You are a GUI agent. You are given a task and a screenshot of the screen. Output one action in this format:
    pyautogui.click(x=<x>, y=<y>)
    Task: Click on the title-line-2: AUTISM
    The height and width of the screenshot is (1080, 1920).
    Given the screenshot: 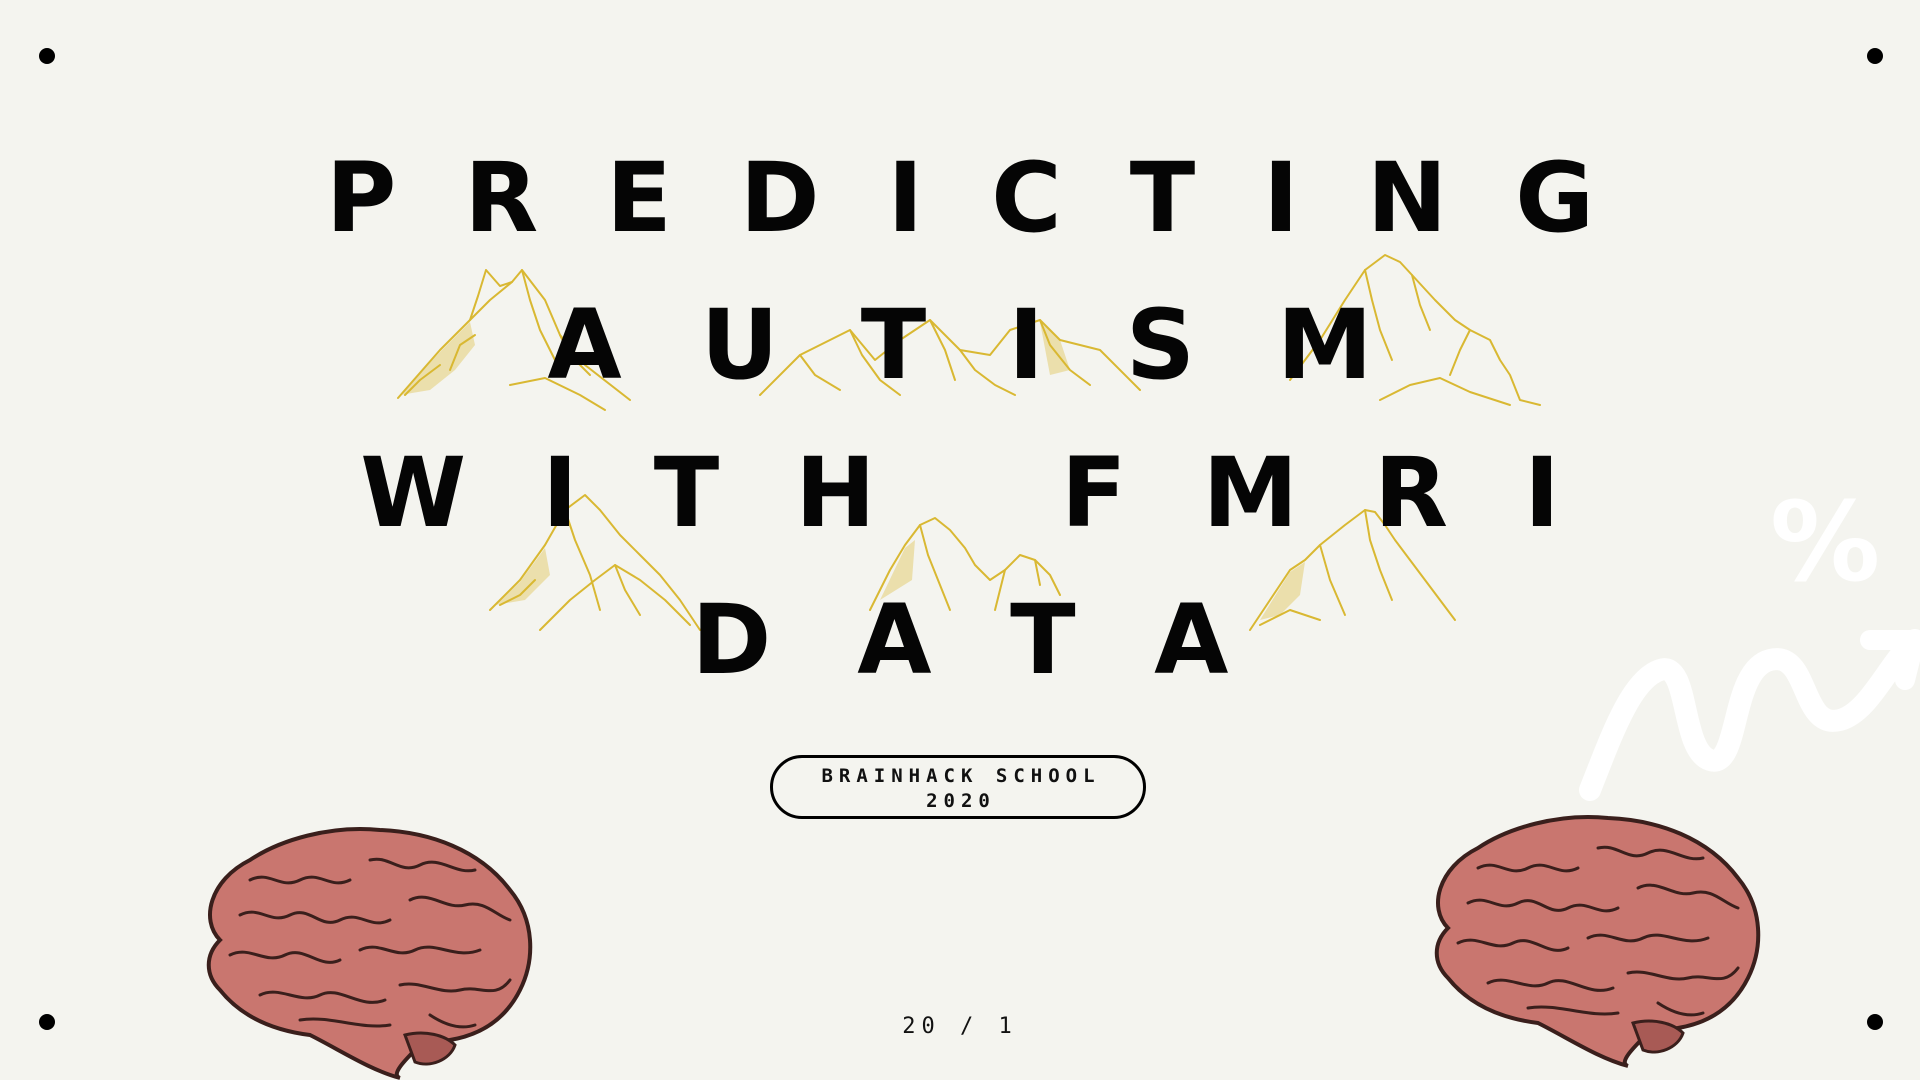 What is the action you would take?
    pyautogui.click(x=1001, y=345)
    